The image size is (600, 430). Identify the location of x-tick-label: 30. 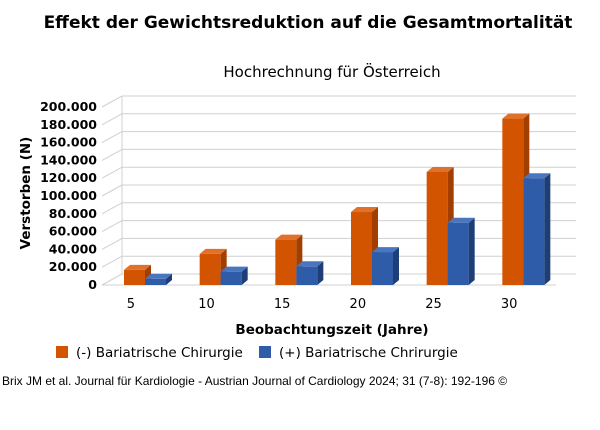
(509, 304).